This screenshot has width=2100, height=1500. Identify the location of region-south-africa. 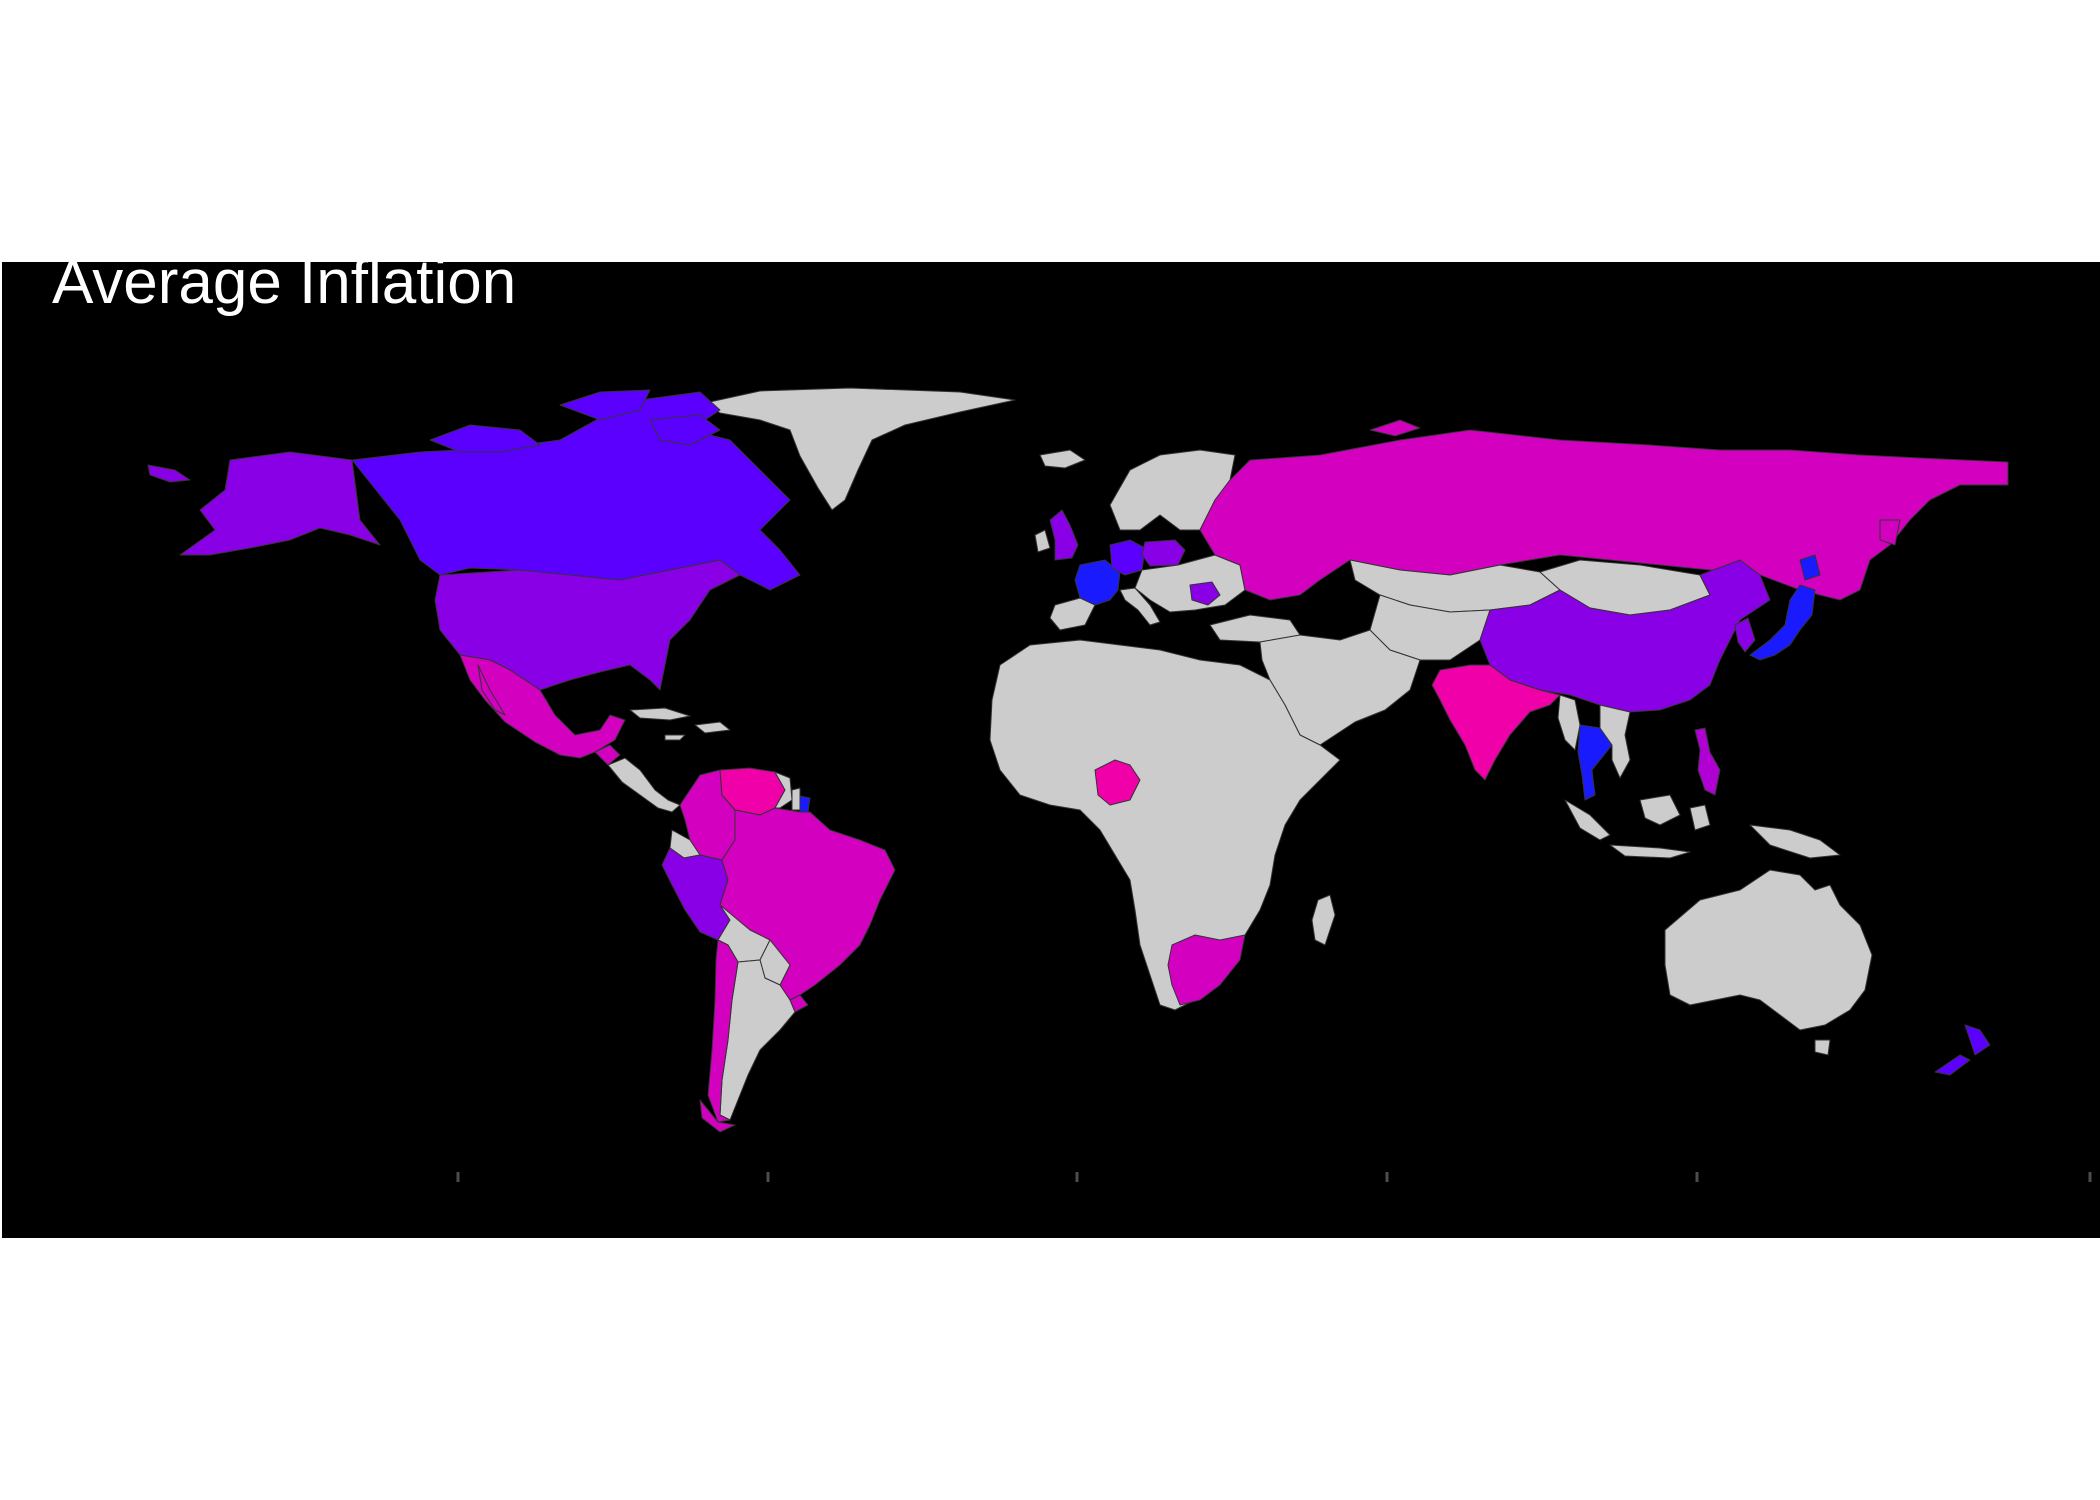
(1206, 970).